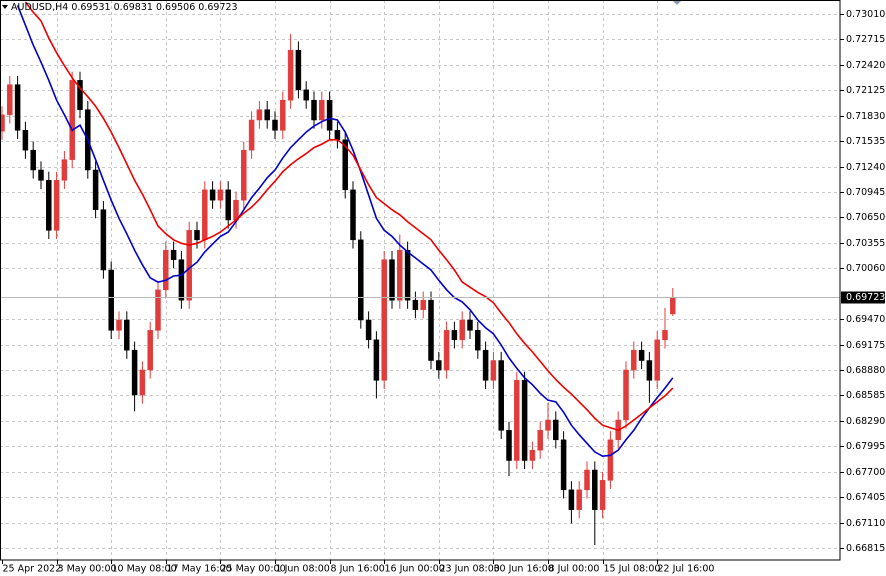  I want to click on last-price-box, so click(863, 297).